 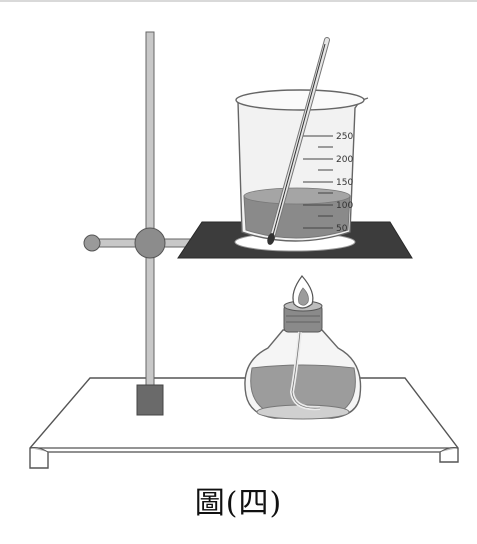 I want to click on beaker: 250 200 150 100 50, so click(x=302, y=165).